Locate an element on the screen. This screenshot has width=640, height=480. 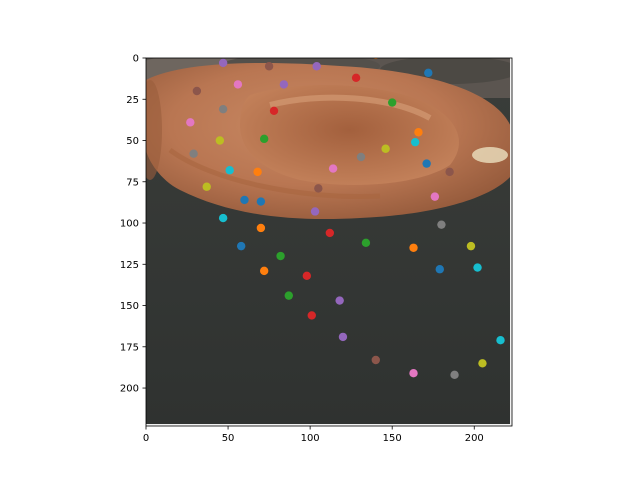
x-tick-label: 0 is located at coordinates (146, 438).